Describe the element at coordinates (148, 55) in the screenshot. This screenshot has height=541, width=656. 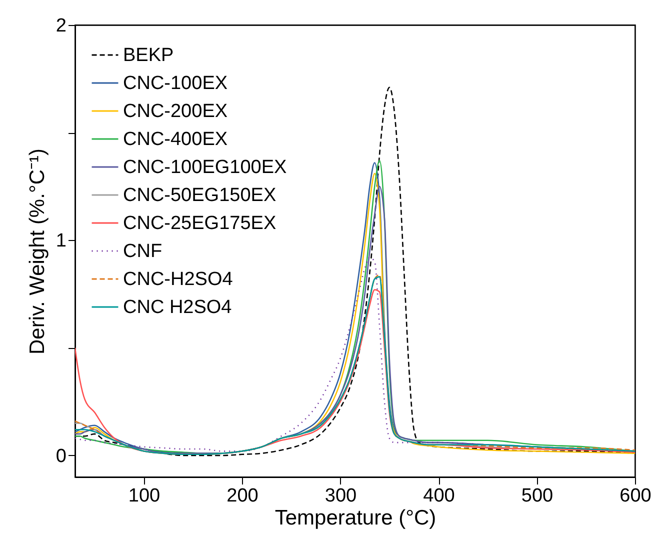
I see `legend-label: BEKP` at that location.